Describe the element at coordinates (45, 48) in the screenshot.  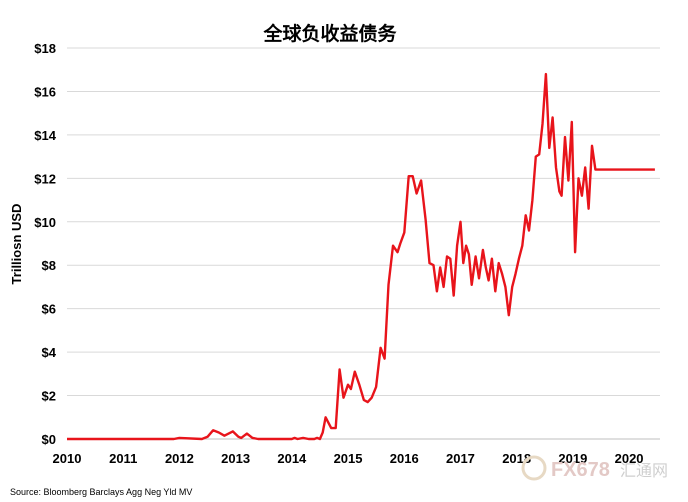
I see `y-tick-label: $18` at that location.